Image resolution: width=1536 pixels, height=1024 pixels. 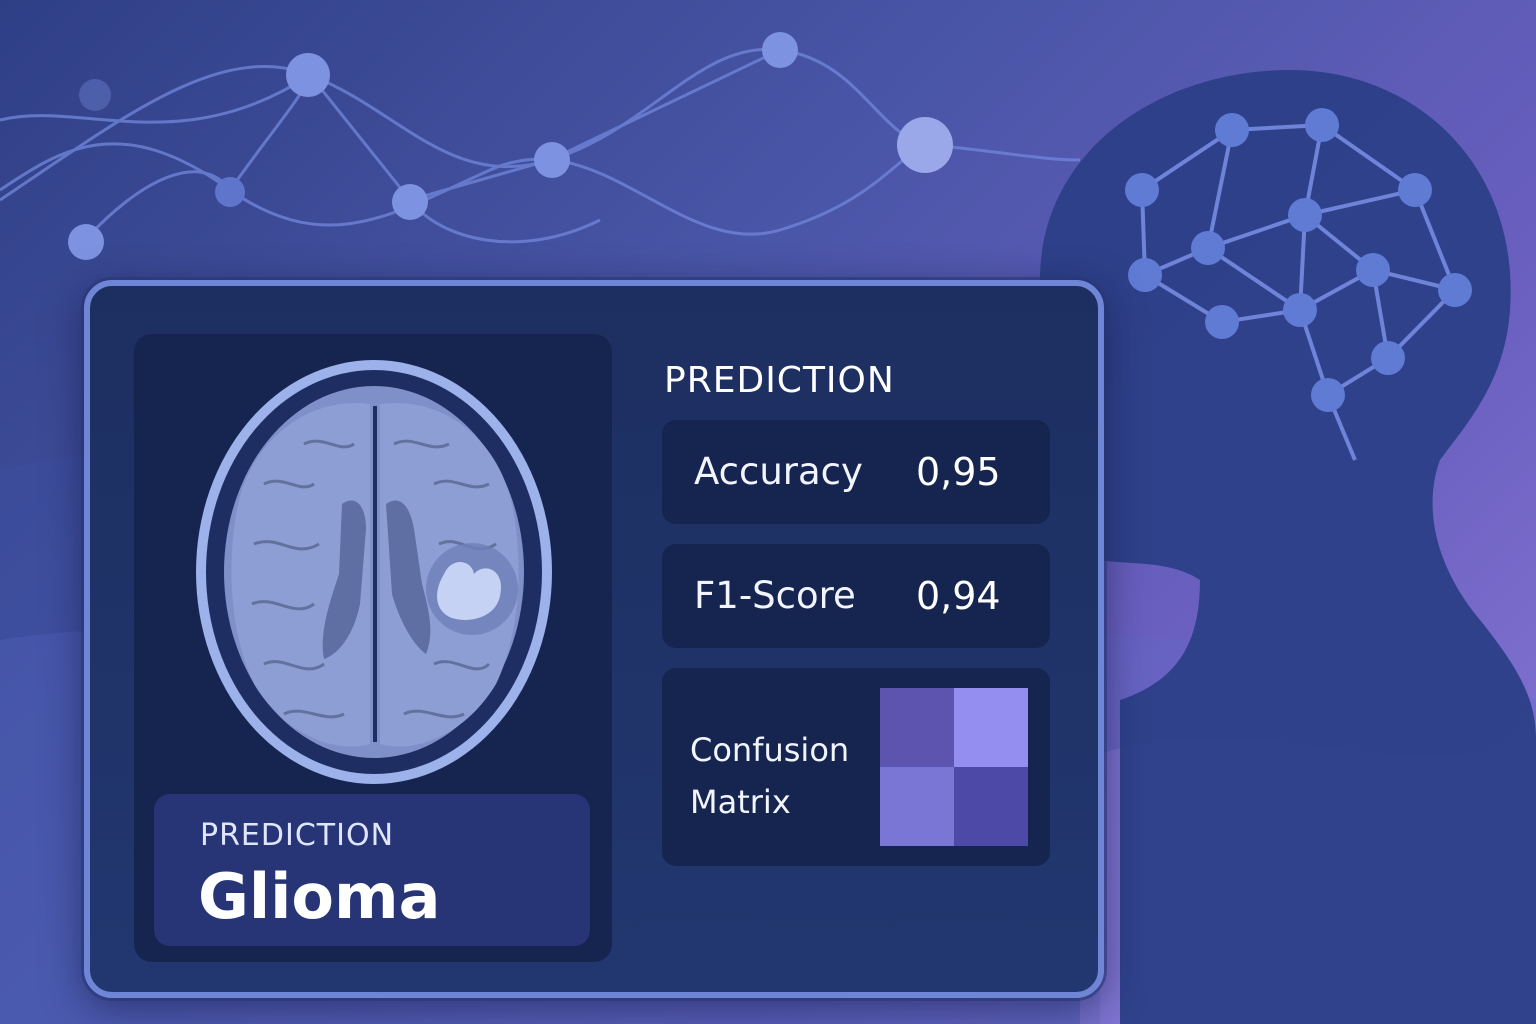 I want to click on tumor-lesion, so click(x=469, y=590).